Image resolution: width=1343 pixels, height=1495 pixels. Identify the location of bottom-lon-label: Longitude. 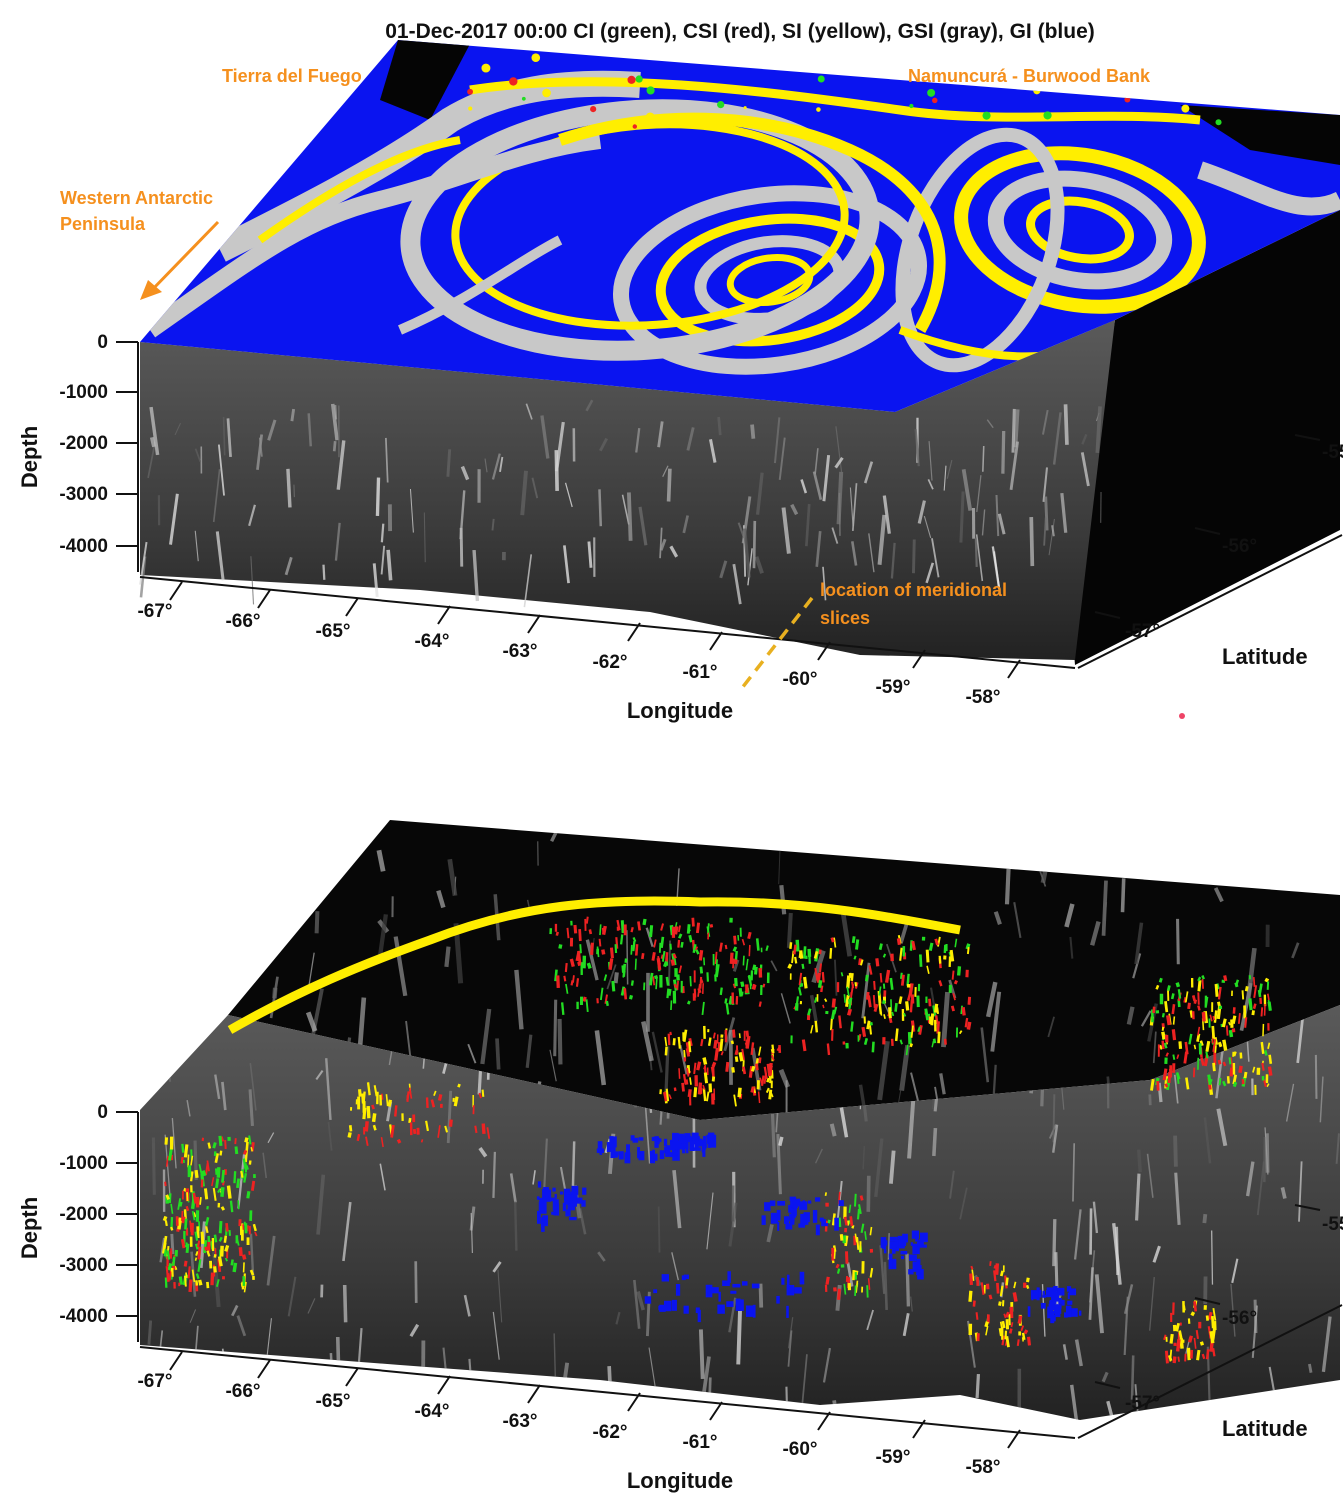
(680, 1480).